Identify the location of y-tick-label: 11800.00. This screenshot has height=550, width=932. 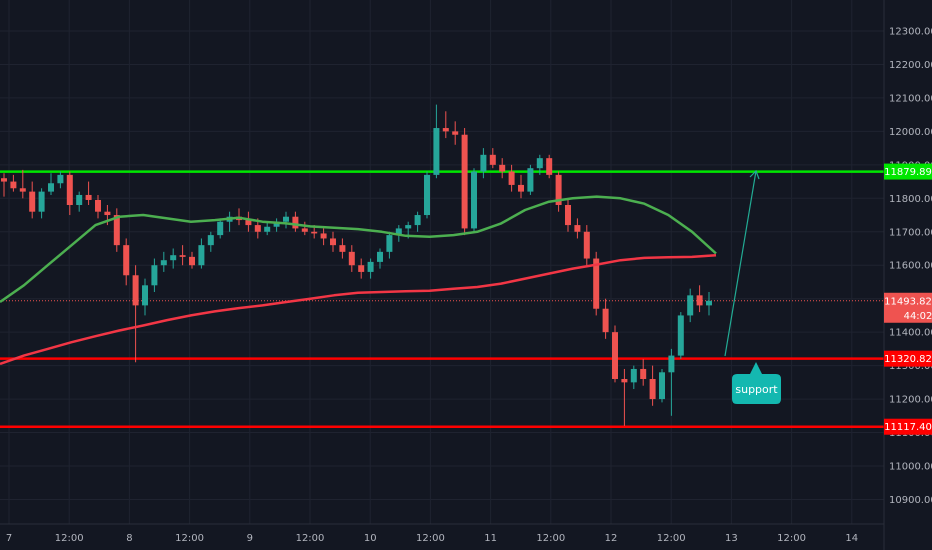
(910, 199).